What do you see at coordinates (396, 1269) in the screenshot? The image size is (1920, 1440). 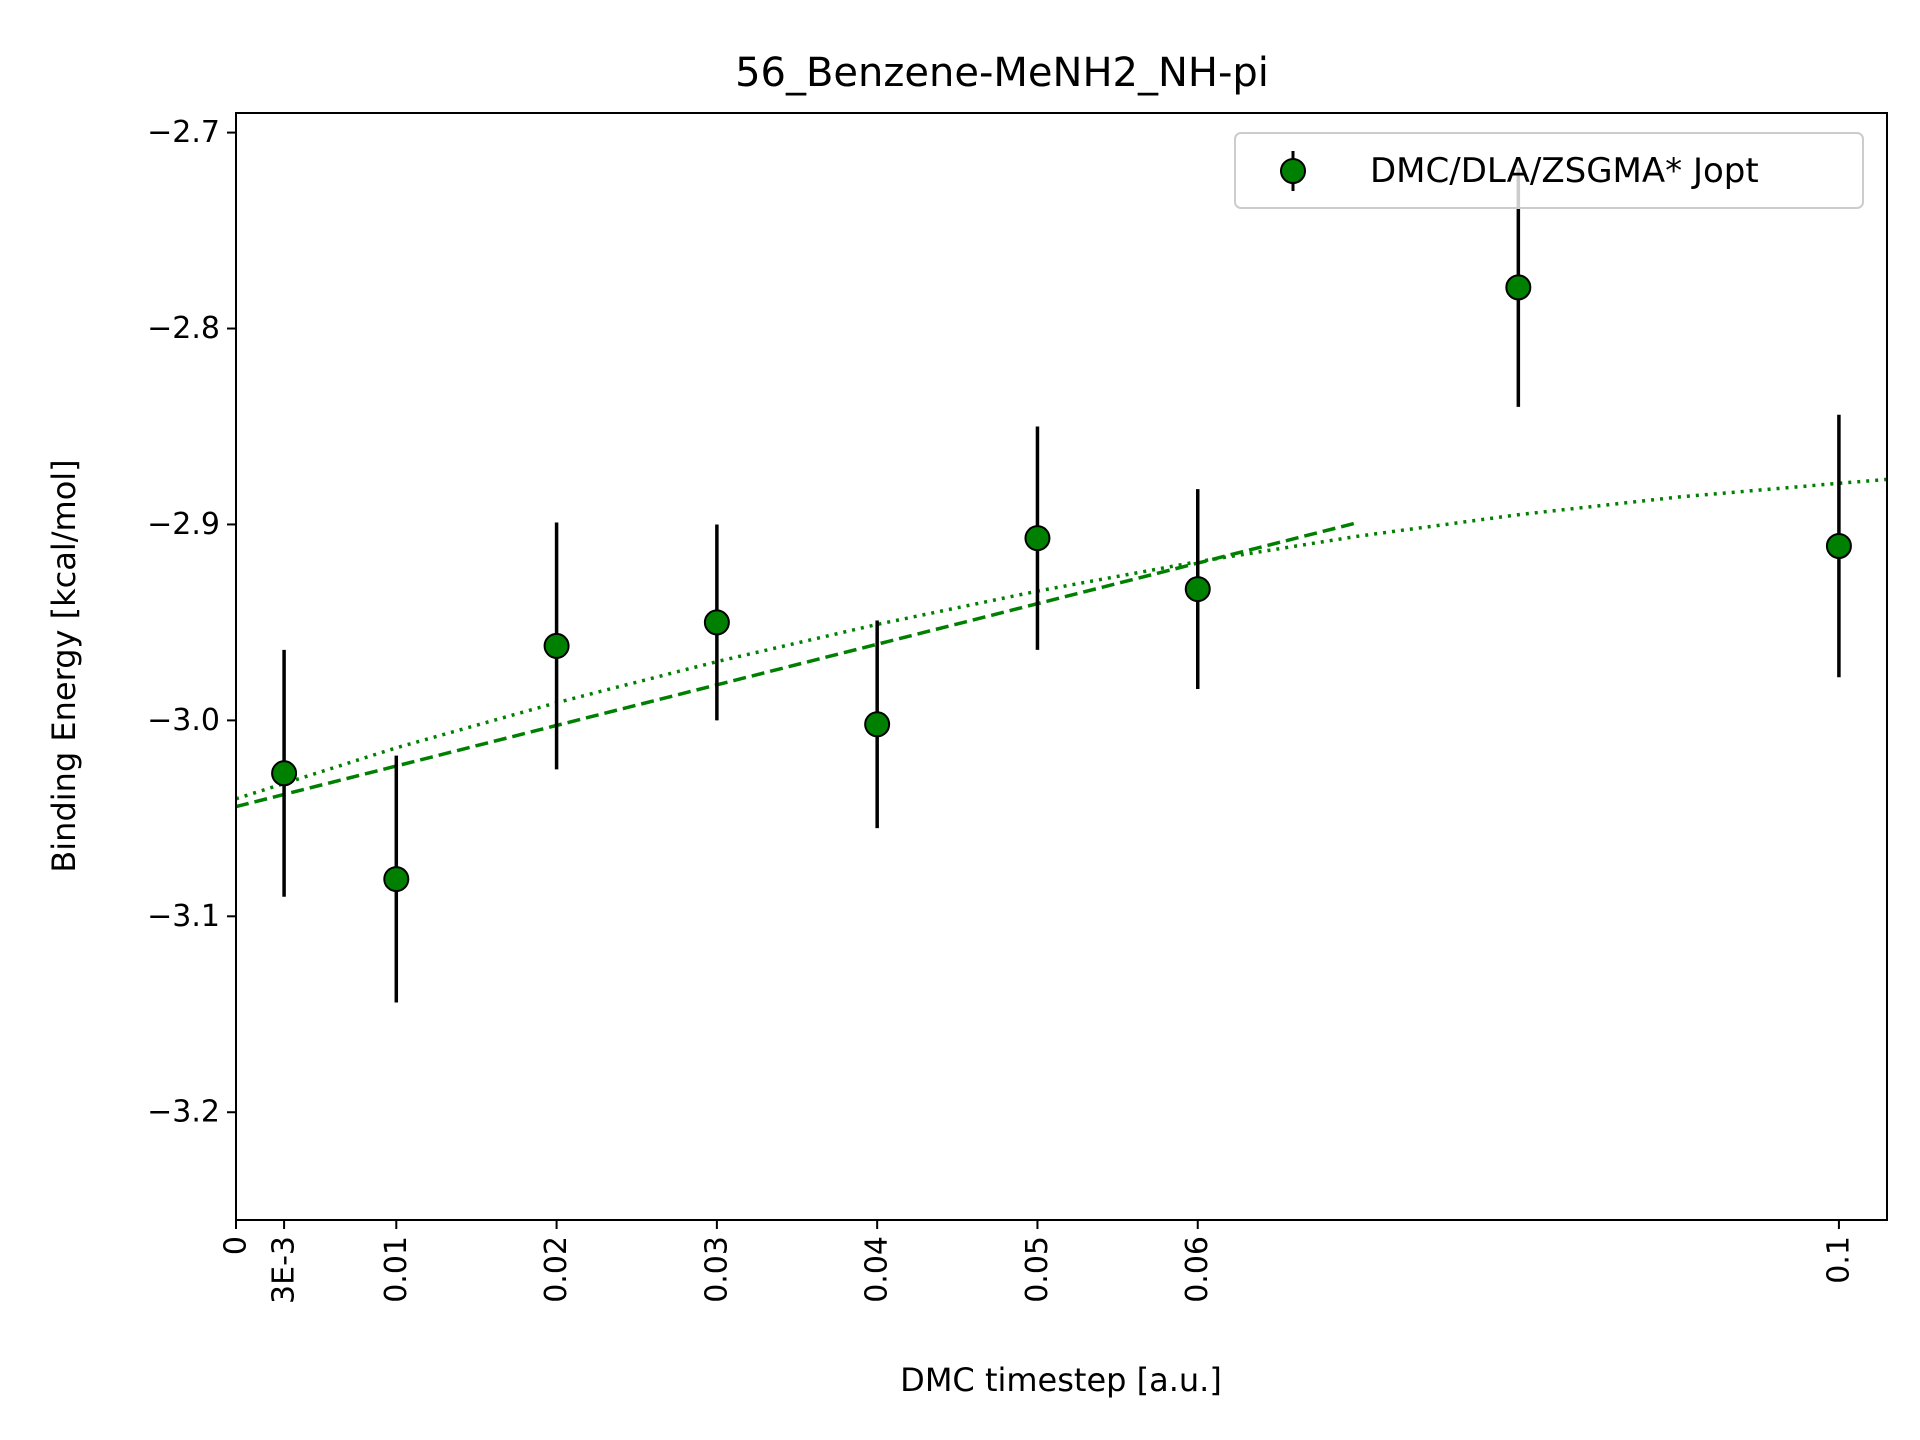 I see `x-tick-label: 0.01` at bounding box center [396, 1269].